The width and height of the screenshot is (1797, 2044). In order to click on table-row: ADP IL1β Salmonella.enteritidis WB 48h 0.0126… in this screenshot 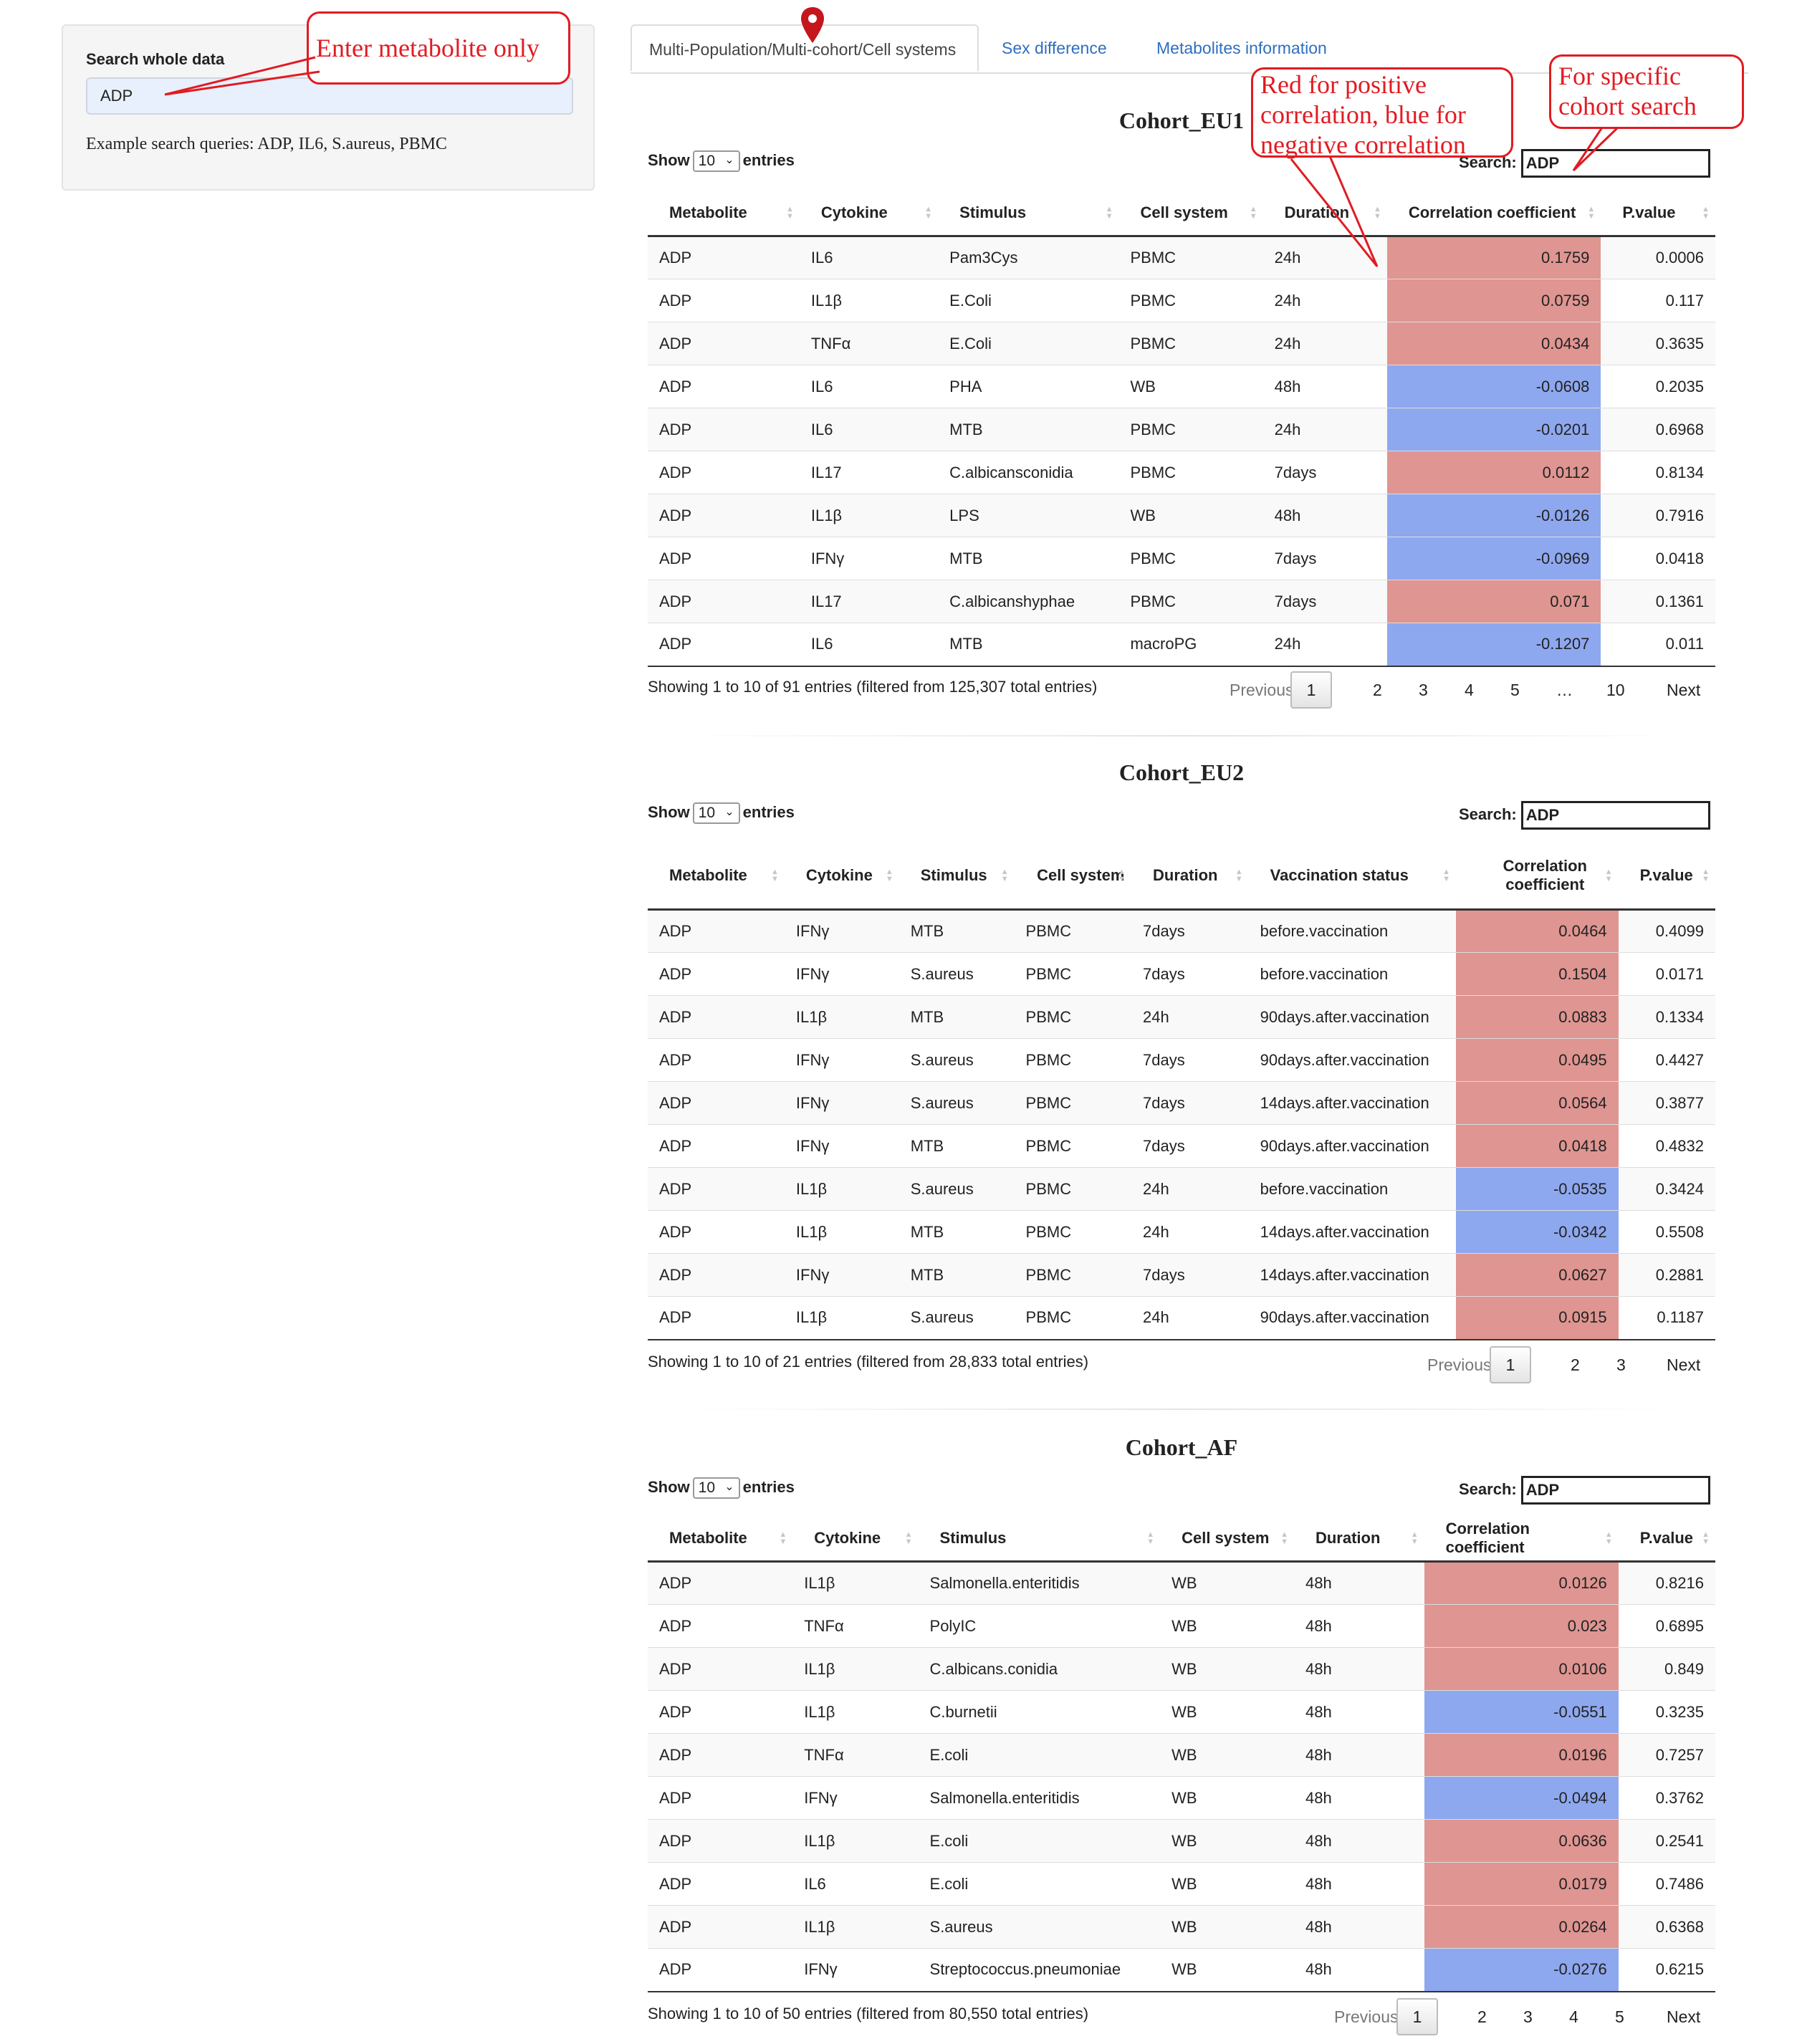, I will do `click(1181, 1583)`.